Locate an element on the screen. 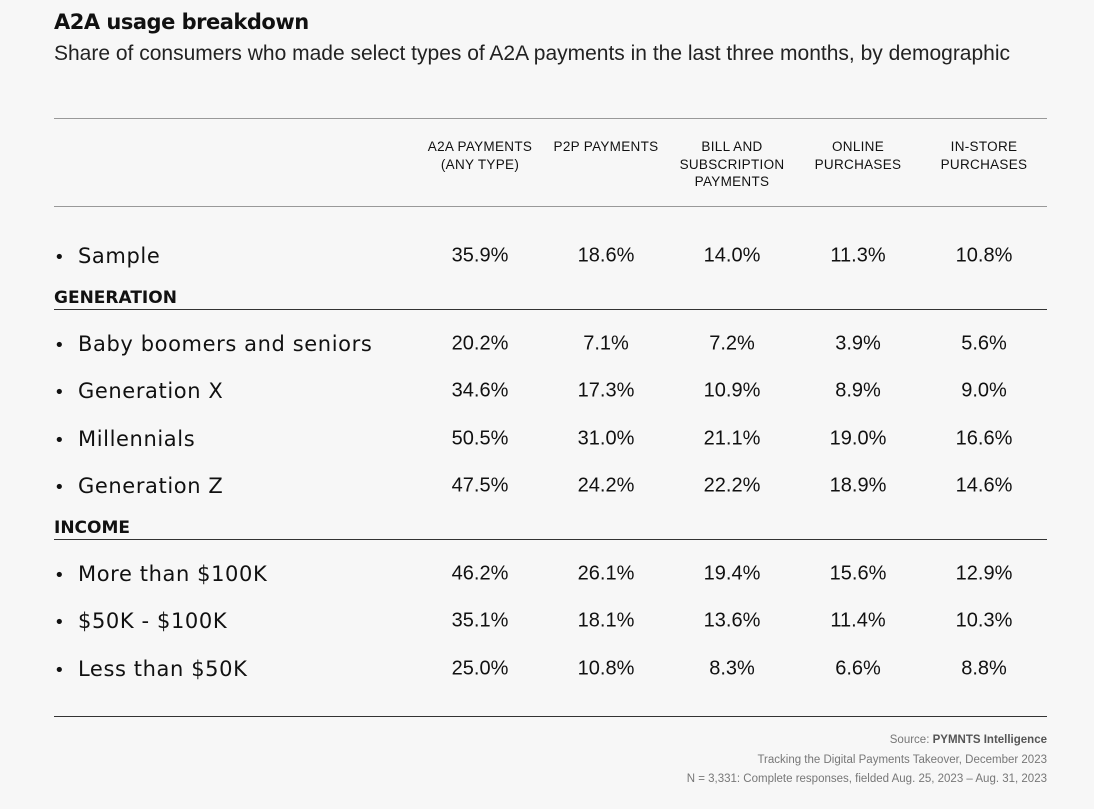 This screenshot has height=809, width=1094. row-label: Baby boomers and seniors is located at coordinates (213, 344).